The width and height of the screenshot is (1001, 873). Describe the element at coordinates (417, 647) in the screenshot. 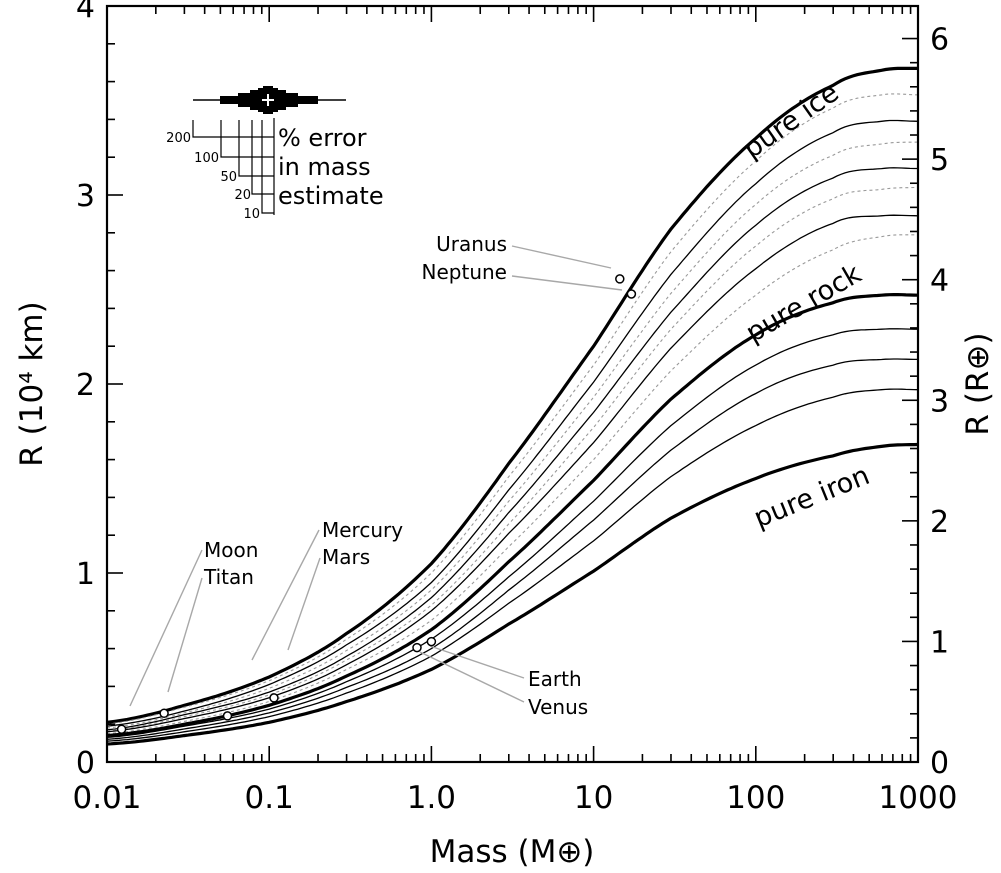

I see `planet-marker-venus` at that location.